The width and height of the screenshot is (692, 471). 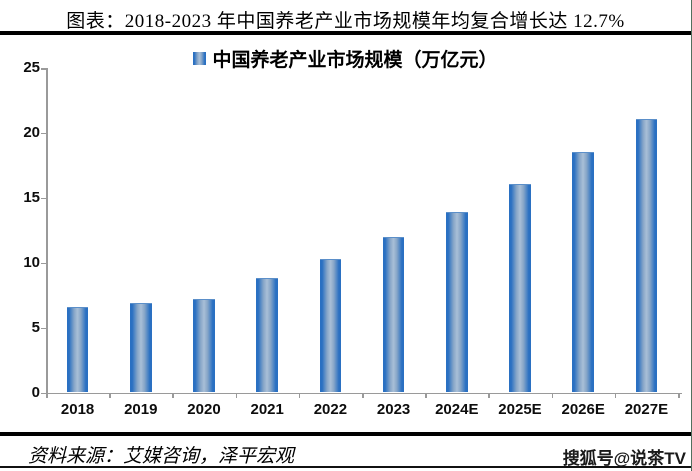 I want to click on bar-2025E, so click(x=520, y=288).